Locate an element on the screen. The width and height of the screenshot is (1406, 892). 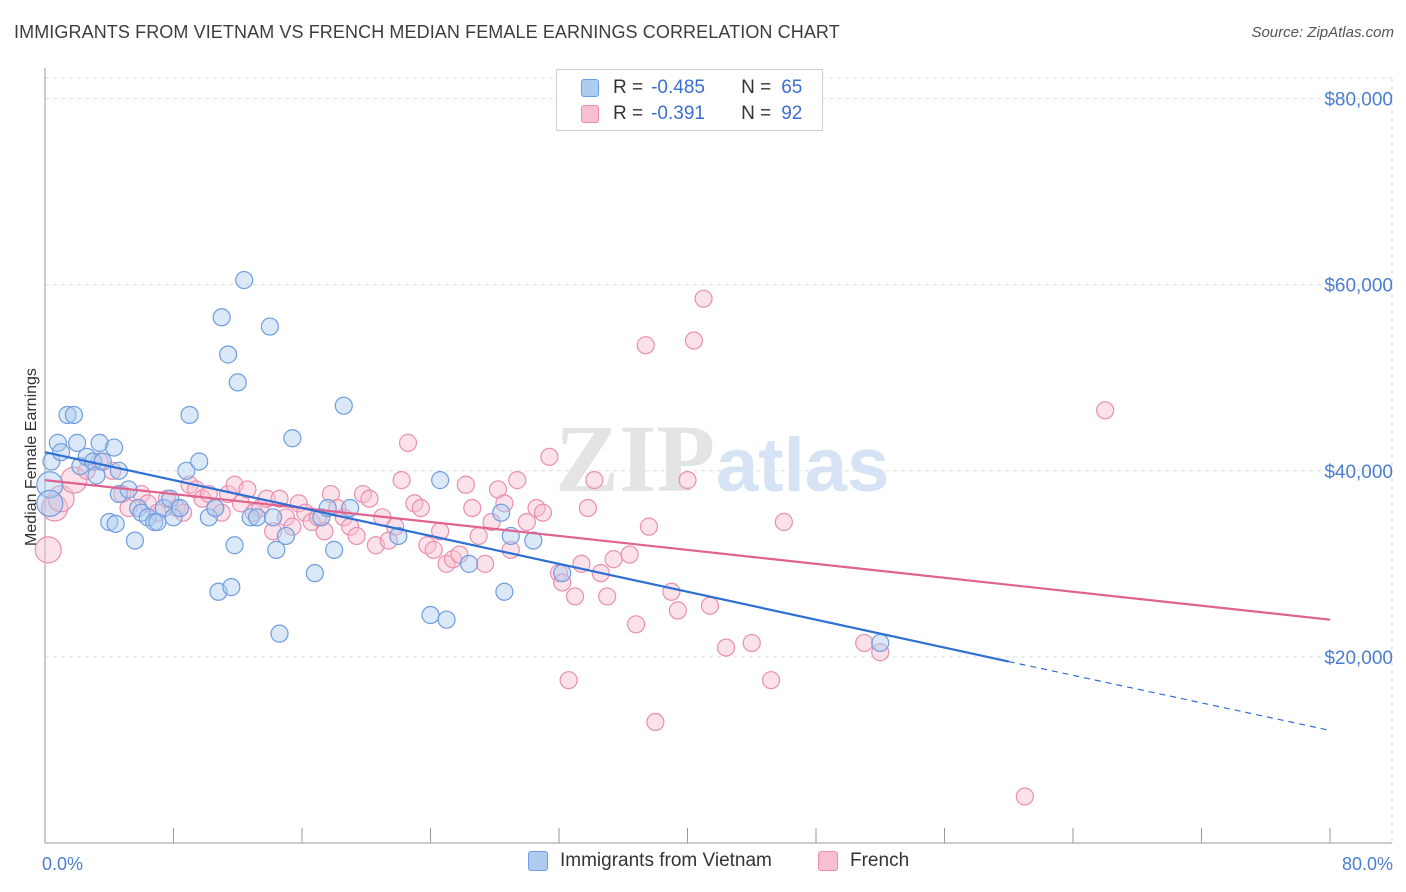
series-legend-french: French is located at coordinates (863, 861).